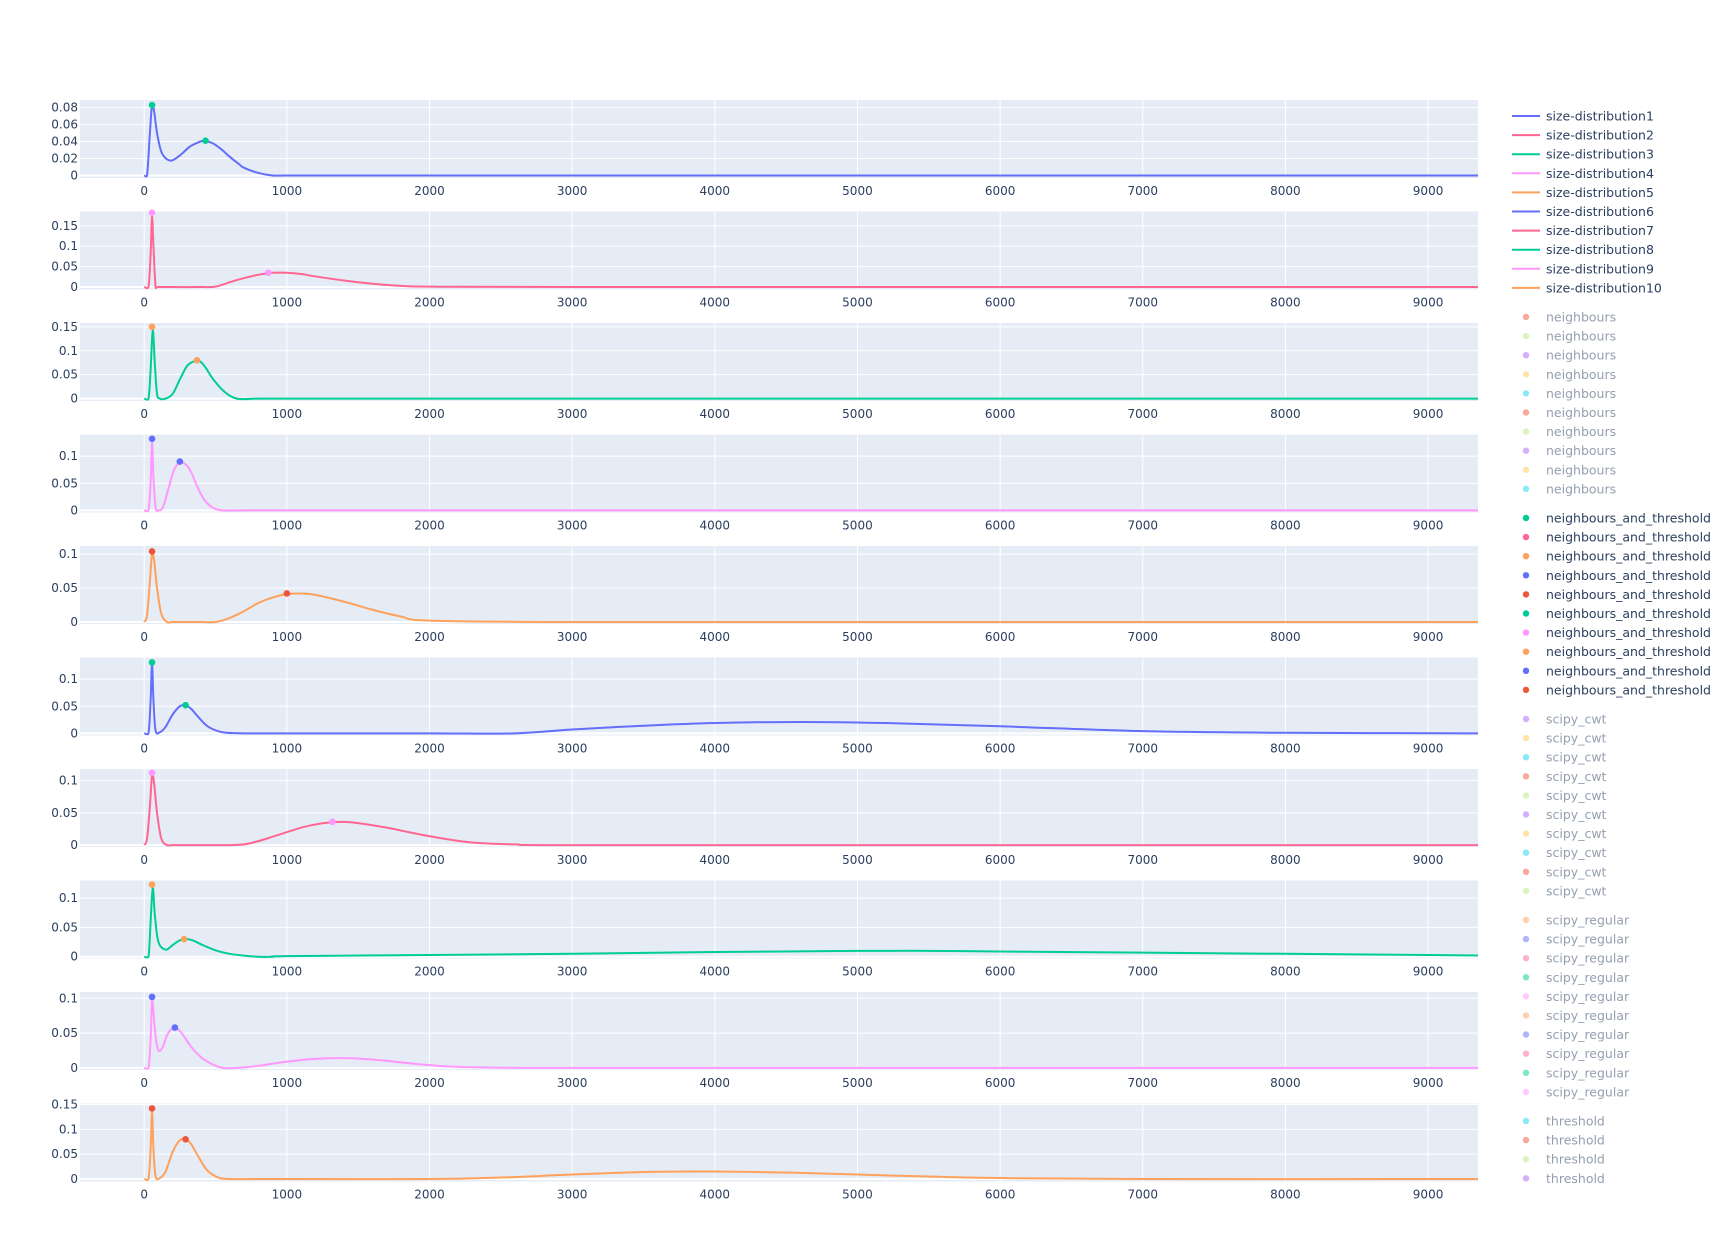 This screenshot has width=1719, height=1257. Describe the element at coordinates (64, 927) in the screenshot. I see `y-tick-label: 0.05` at that location.